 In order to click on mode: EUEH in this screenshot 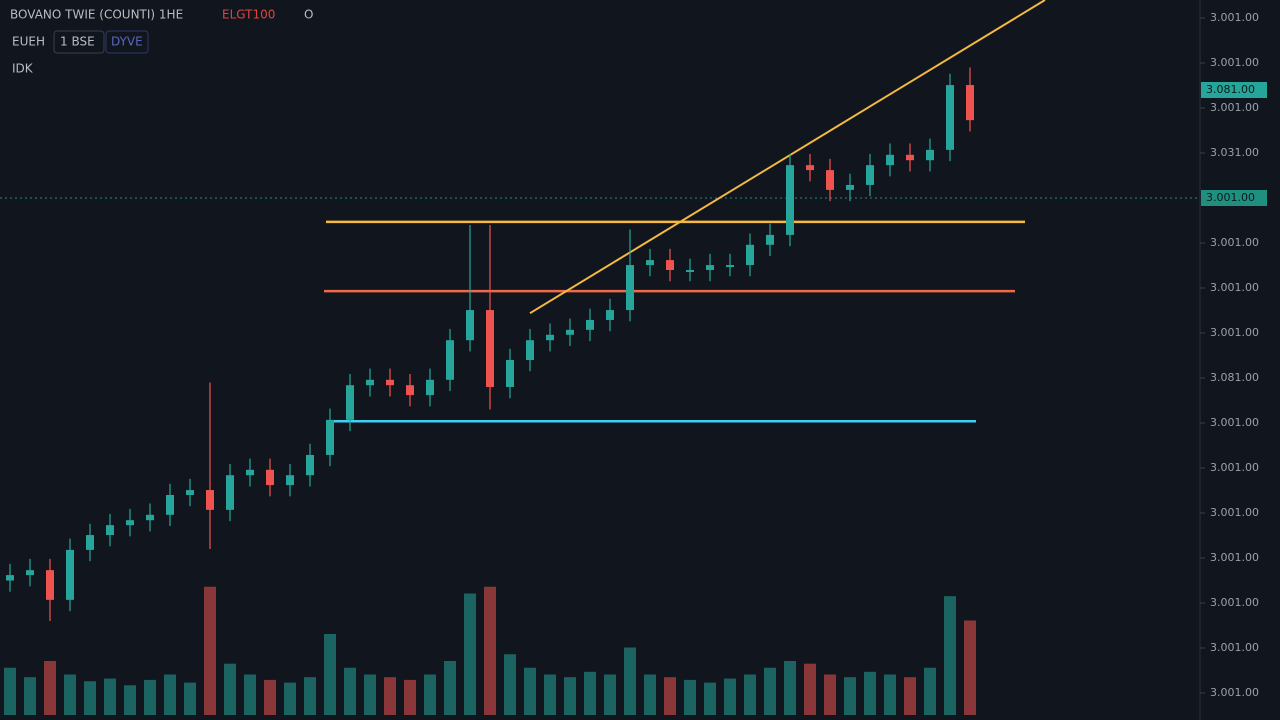, I will do `click(28, 42)`.